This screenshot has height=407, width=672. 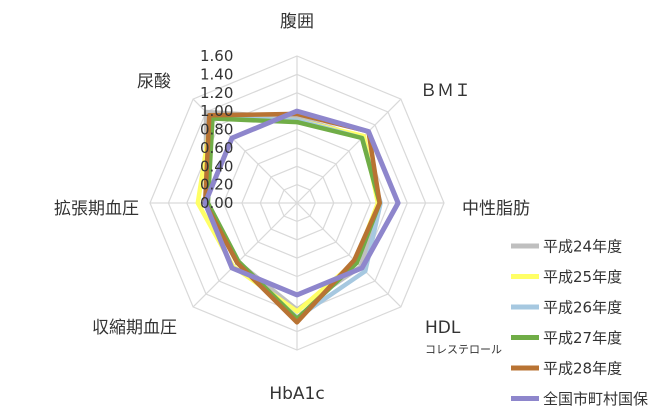 What do you see at coordinates (443, 328) in the screenshot?
I see `axis-label: HDL` at bounding box center [443, 328].